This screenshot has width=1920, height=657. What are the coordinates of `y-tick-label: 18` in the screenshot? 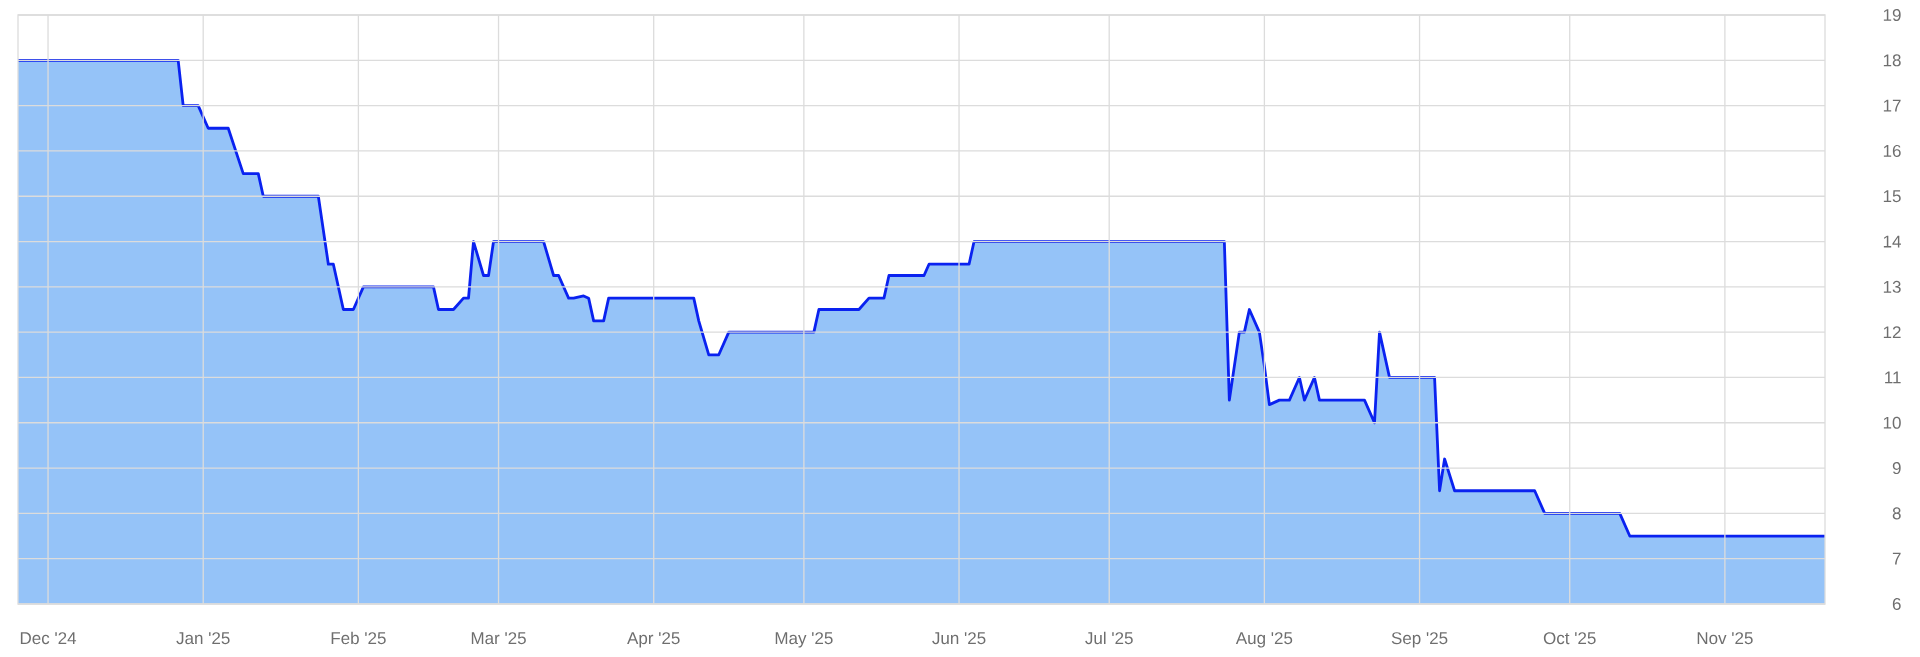 It's located at (1892, 60).